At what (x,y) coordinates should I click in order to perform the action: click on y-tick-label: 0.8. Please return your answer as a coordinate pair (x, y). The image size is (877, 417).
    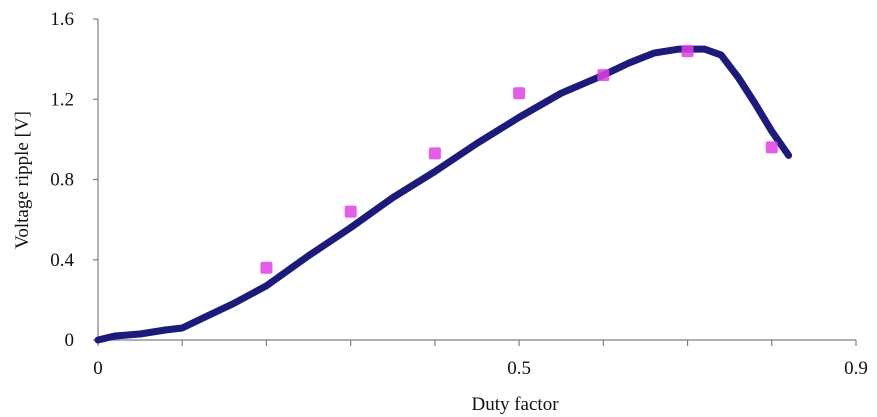
    Looking at the image, I should click on (62, 180).